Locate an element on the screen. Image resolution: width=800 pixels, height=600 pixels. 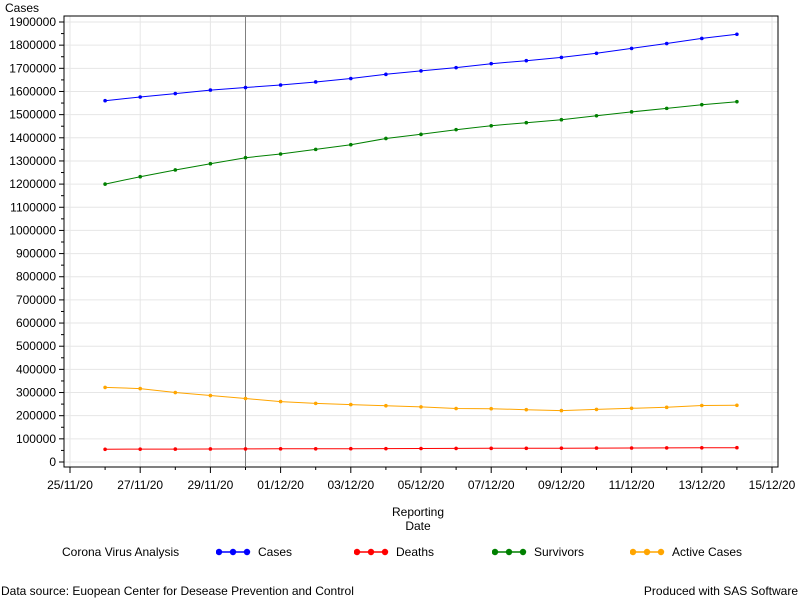
y-tick-label: 1100000 is located at coordinates (33, 207).